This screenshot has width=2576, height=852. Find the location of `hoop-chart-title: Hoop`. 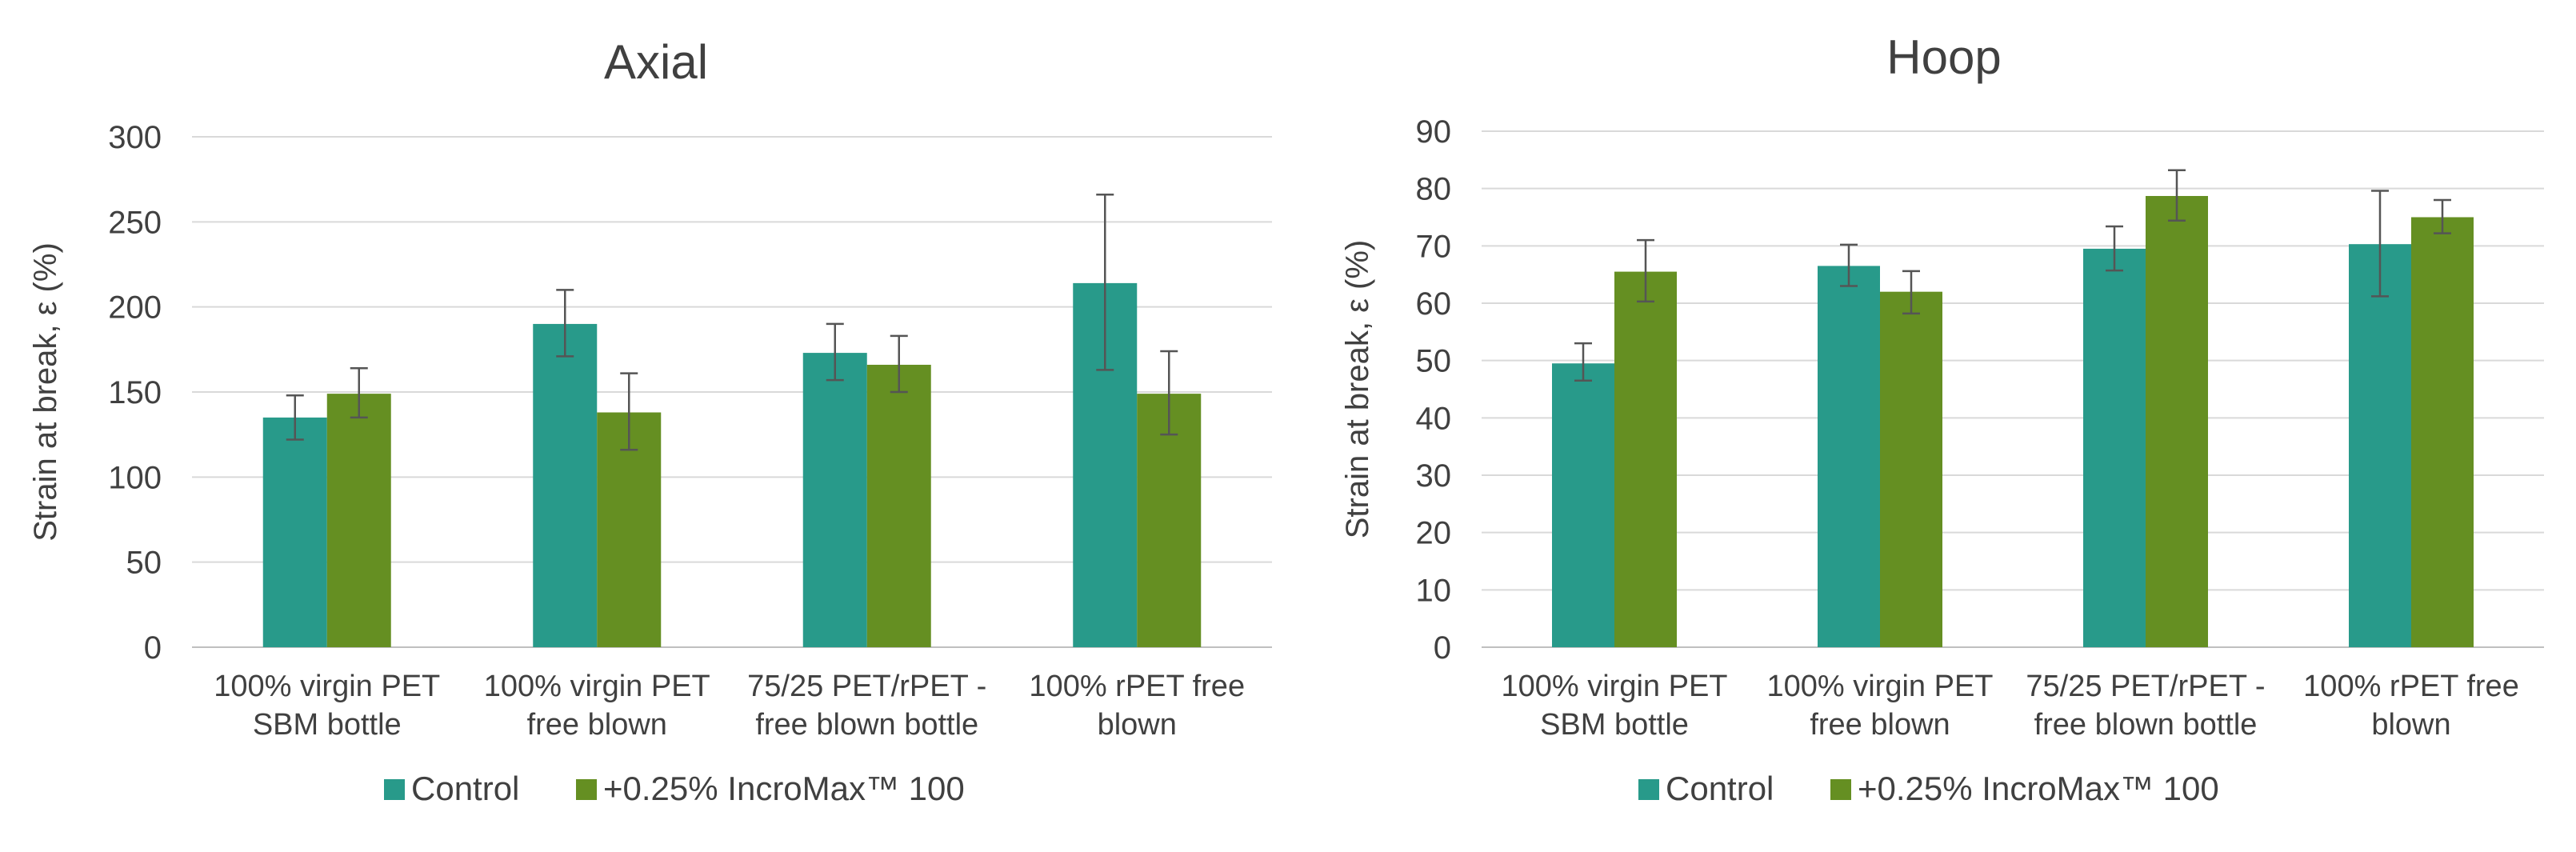

hoop-chart-title: Hoop is located at coordinates (1943, 57).